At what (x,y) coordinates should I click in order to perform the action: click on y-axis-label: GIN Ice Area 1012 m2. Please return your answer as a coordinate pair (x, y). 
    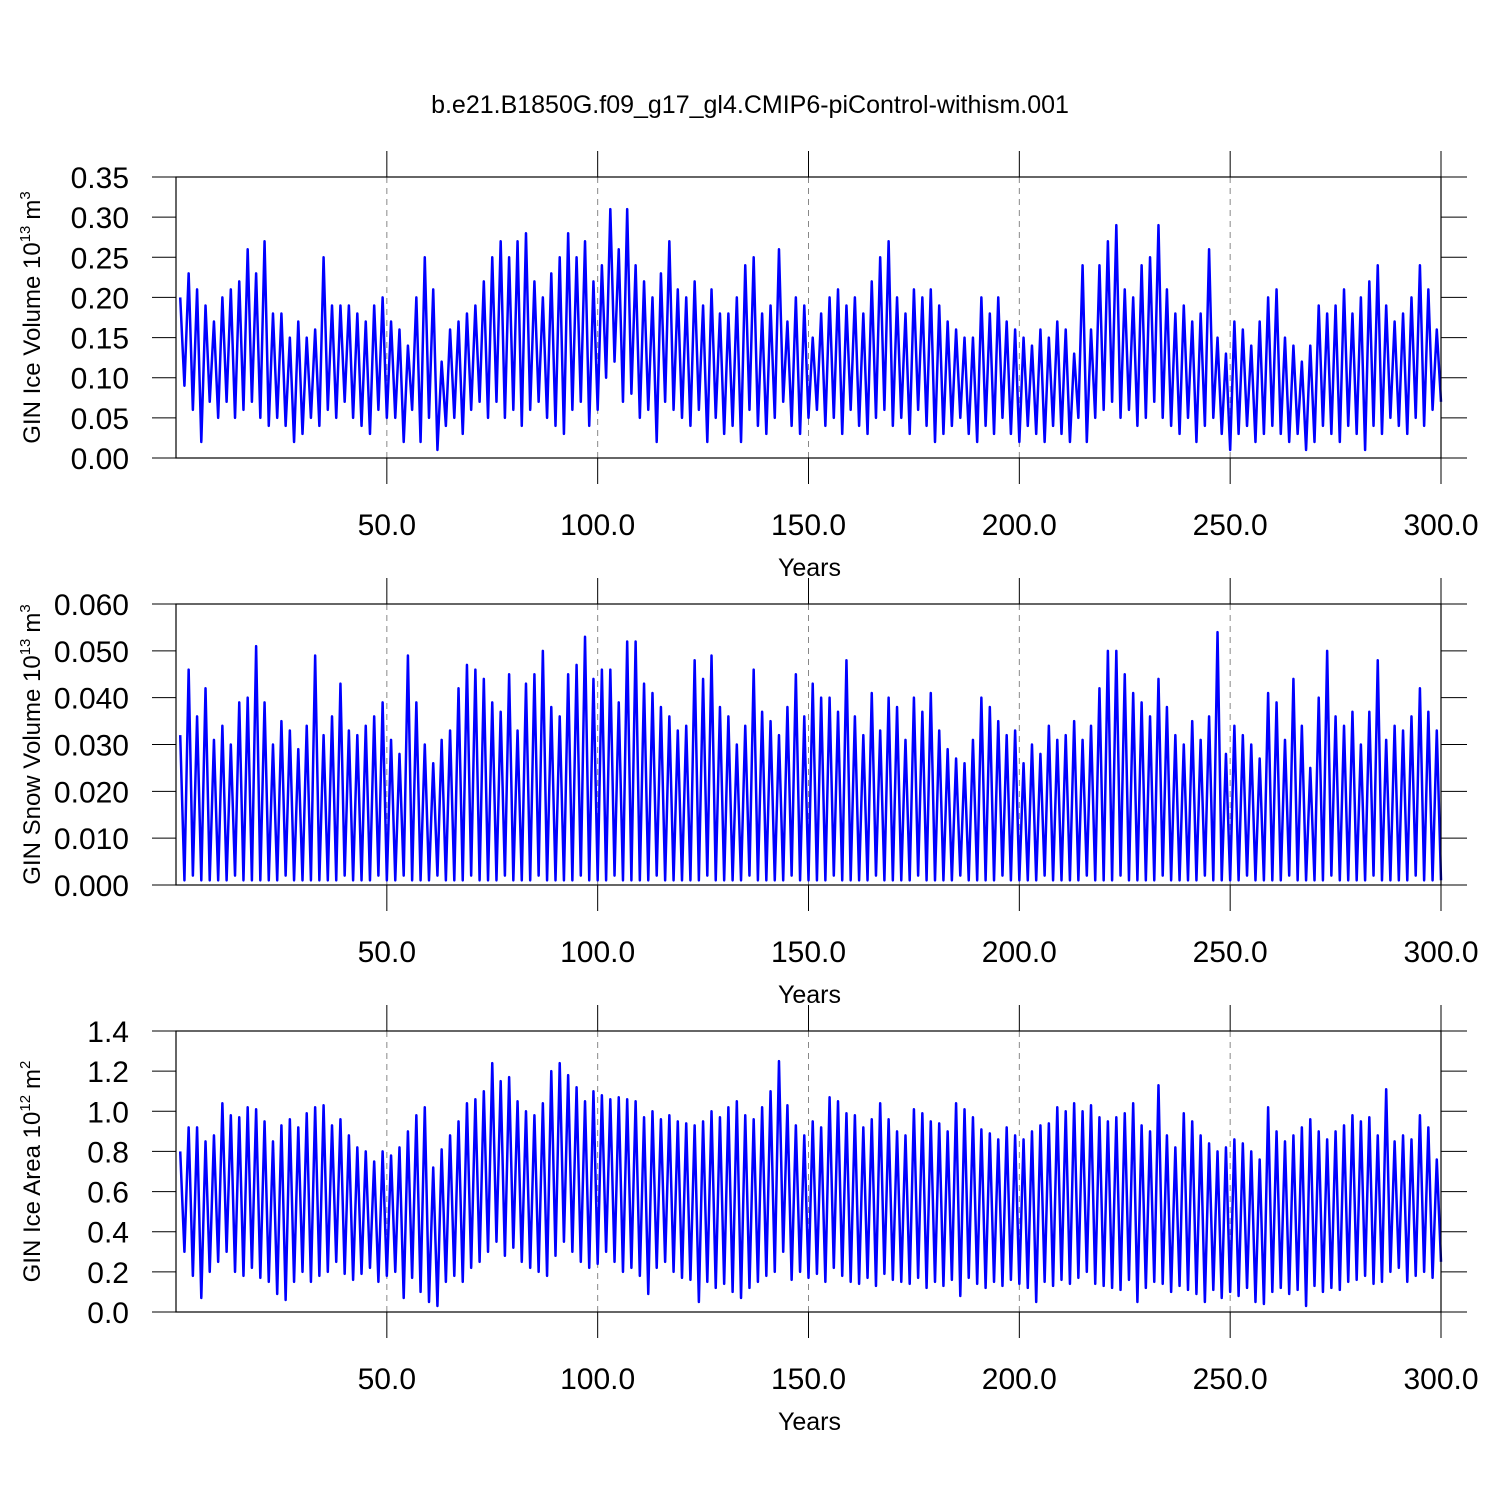
    Looking at the image, I should click on (31, 1172).